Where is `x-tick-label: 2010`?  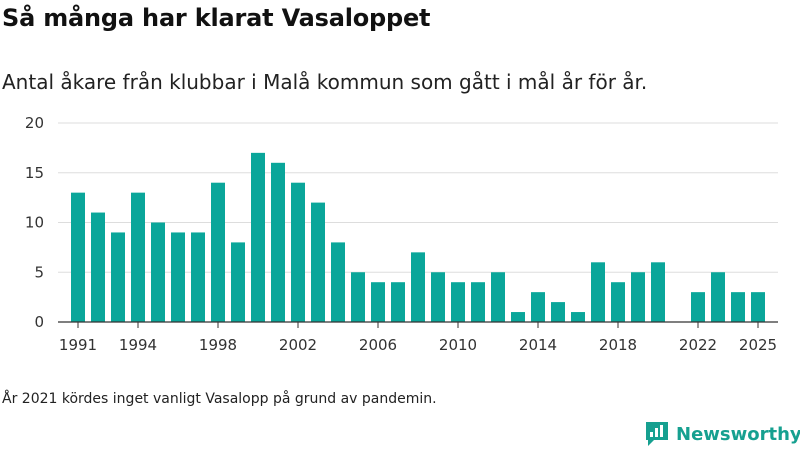
x-tick-label: 2010 is located at coordinates (458, 345).